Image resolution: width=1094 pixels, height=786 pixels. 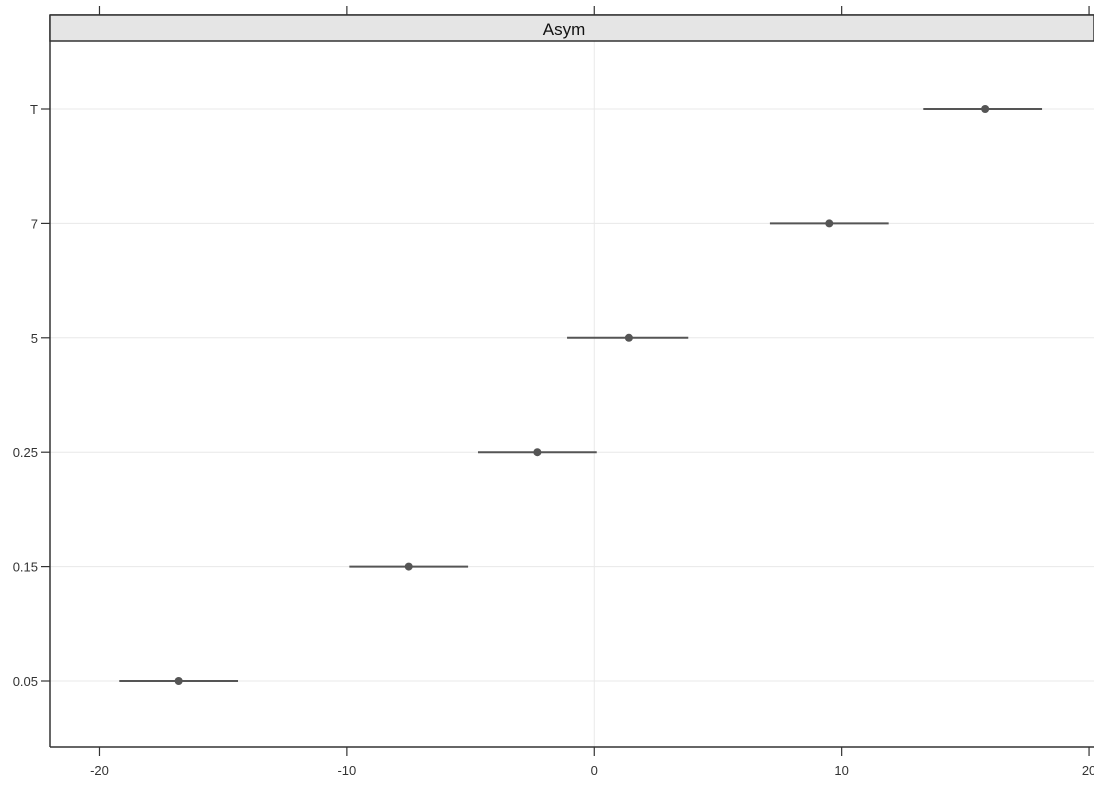 What do you see at coordinates (564, 29) in the screenshot?
I see `panel-title: Asym` at bounding box center [564, 29].